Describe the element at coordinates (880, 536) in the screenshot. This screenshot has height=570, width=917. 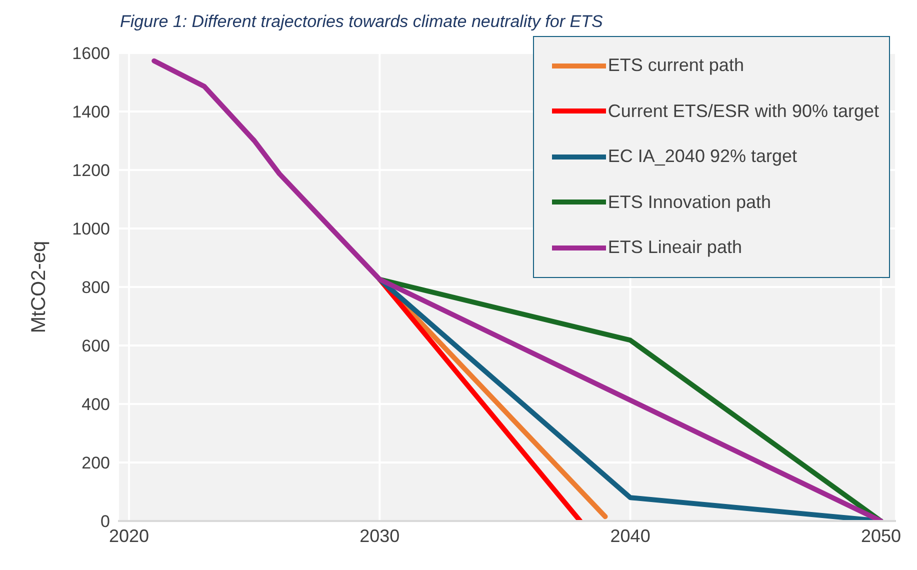
I see `x-tick-label: 2050` at that location.